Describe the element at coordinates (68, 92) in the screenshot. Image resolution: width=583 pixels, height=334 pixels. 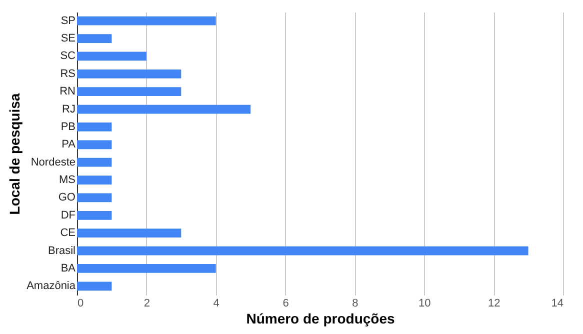
I see `y-tick-label: RN` at that location.